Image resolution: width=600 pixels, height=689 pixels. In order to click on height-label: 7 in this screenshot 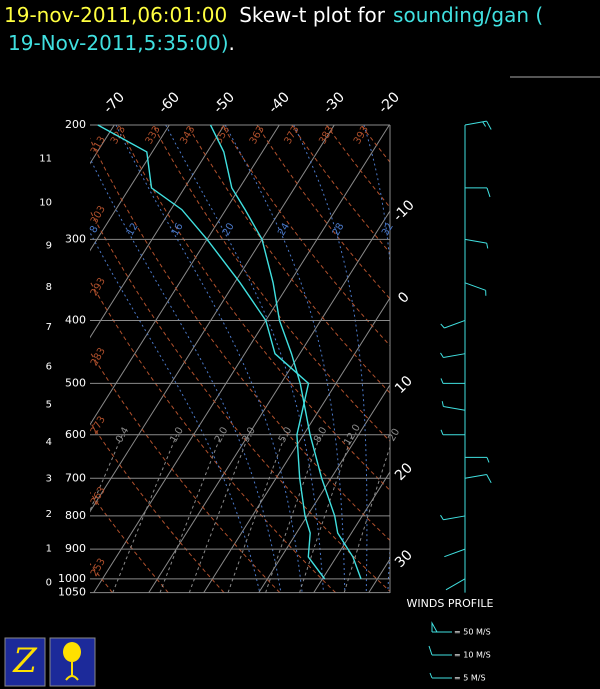, I will do `click(49, 327)`.